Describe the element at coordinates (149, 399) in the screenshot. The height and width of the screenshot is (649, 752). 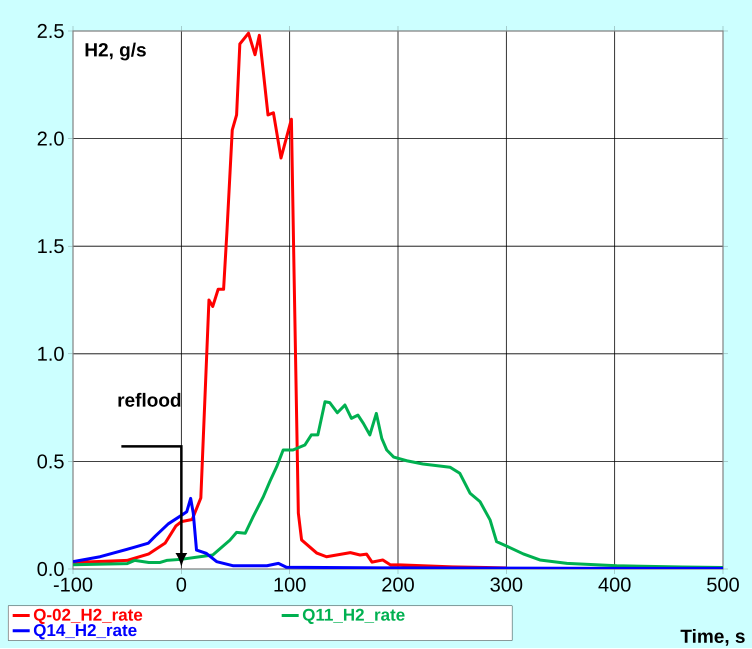
I see `annotation: reflood` at that location.